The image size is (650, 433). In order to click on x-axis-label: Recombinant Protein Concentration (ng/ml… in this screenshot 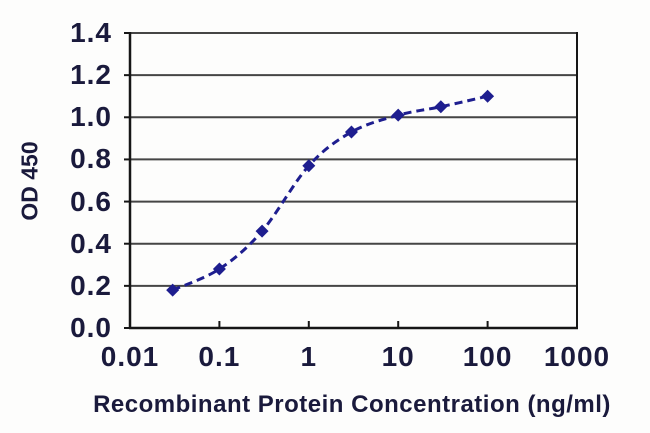, I will do `click(352, 404)`.